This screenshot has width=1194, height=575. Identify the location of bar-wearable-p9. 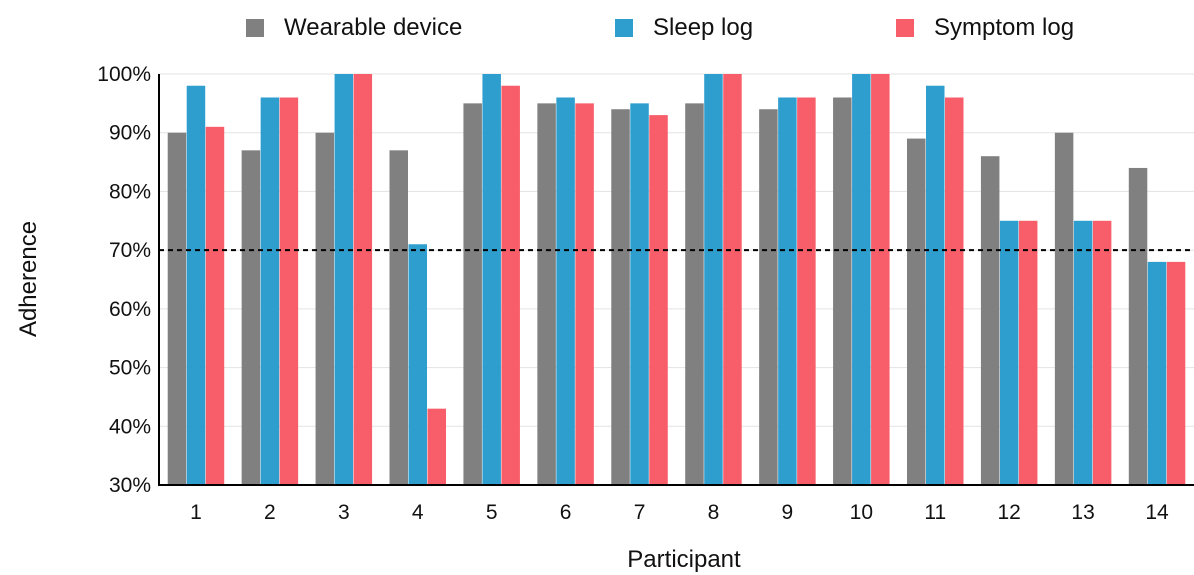
(768, 297).